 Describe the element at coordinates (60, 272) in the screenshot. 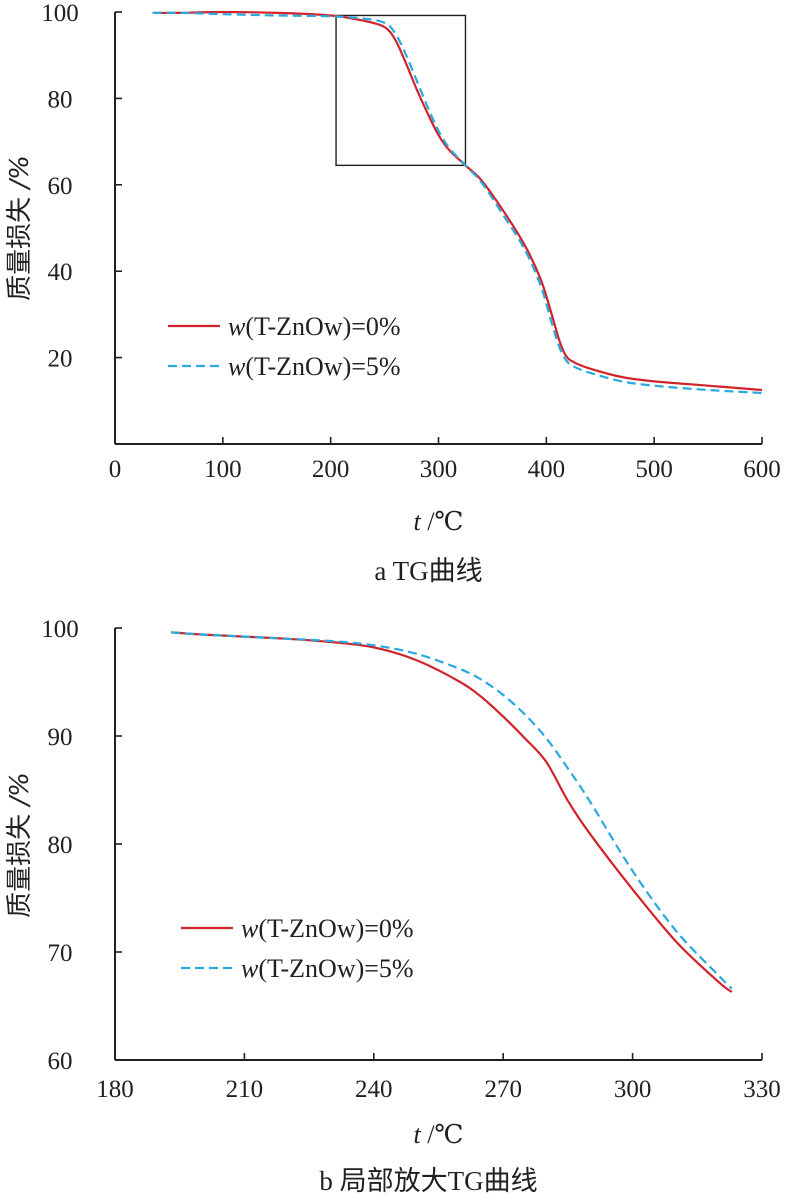

I see `y-tick-label: 40` at that location.